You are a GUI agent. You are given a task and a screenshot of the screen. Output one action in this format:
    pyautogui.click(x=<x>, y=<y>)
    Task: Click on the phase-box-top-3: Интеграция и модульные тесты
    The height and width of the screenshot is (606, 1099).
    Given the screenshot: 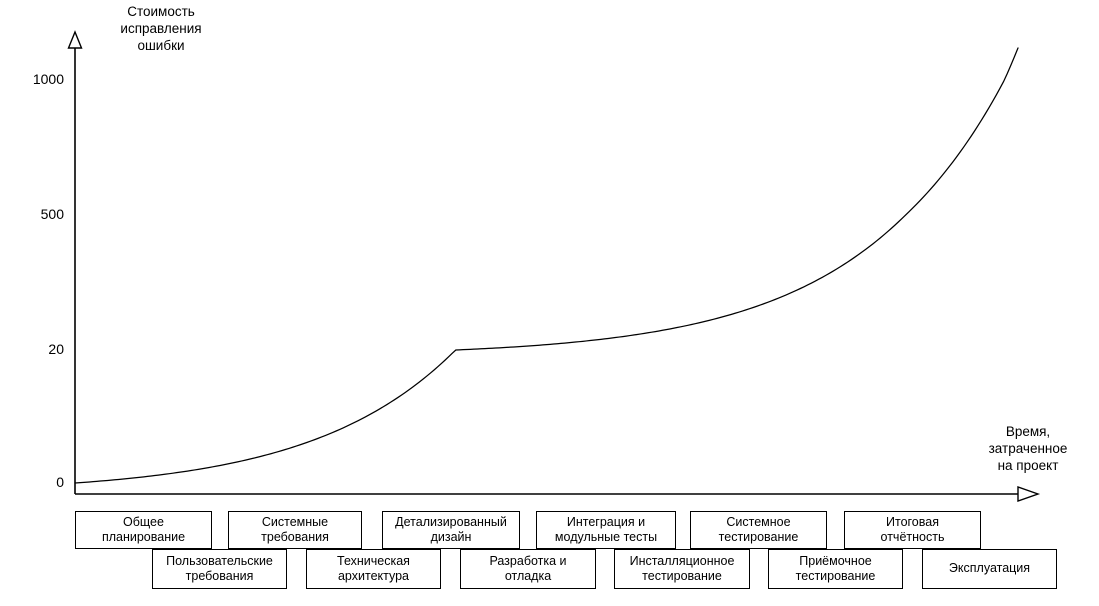 What is the action you would take?
    pyautogui.click(x=606, y=530)
    